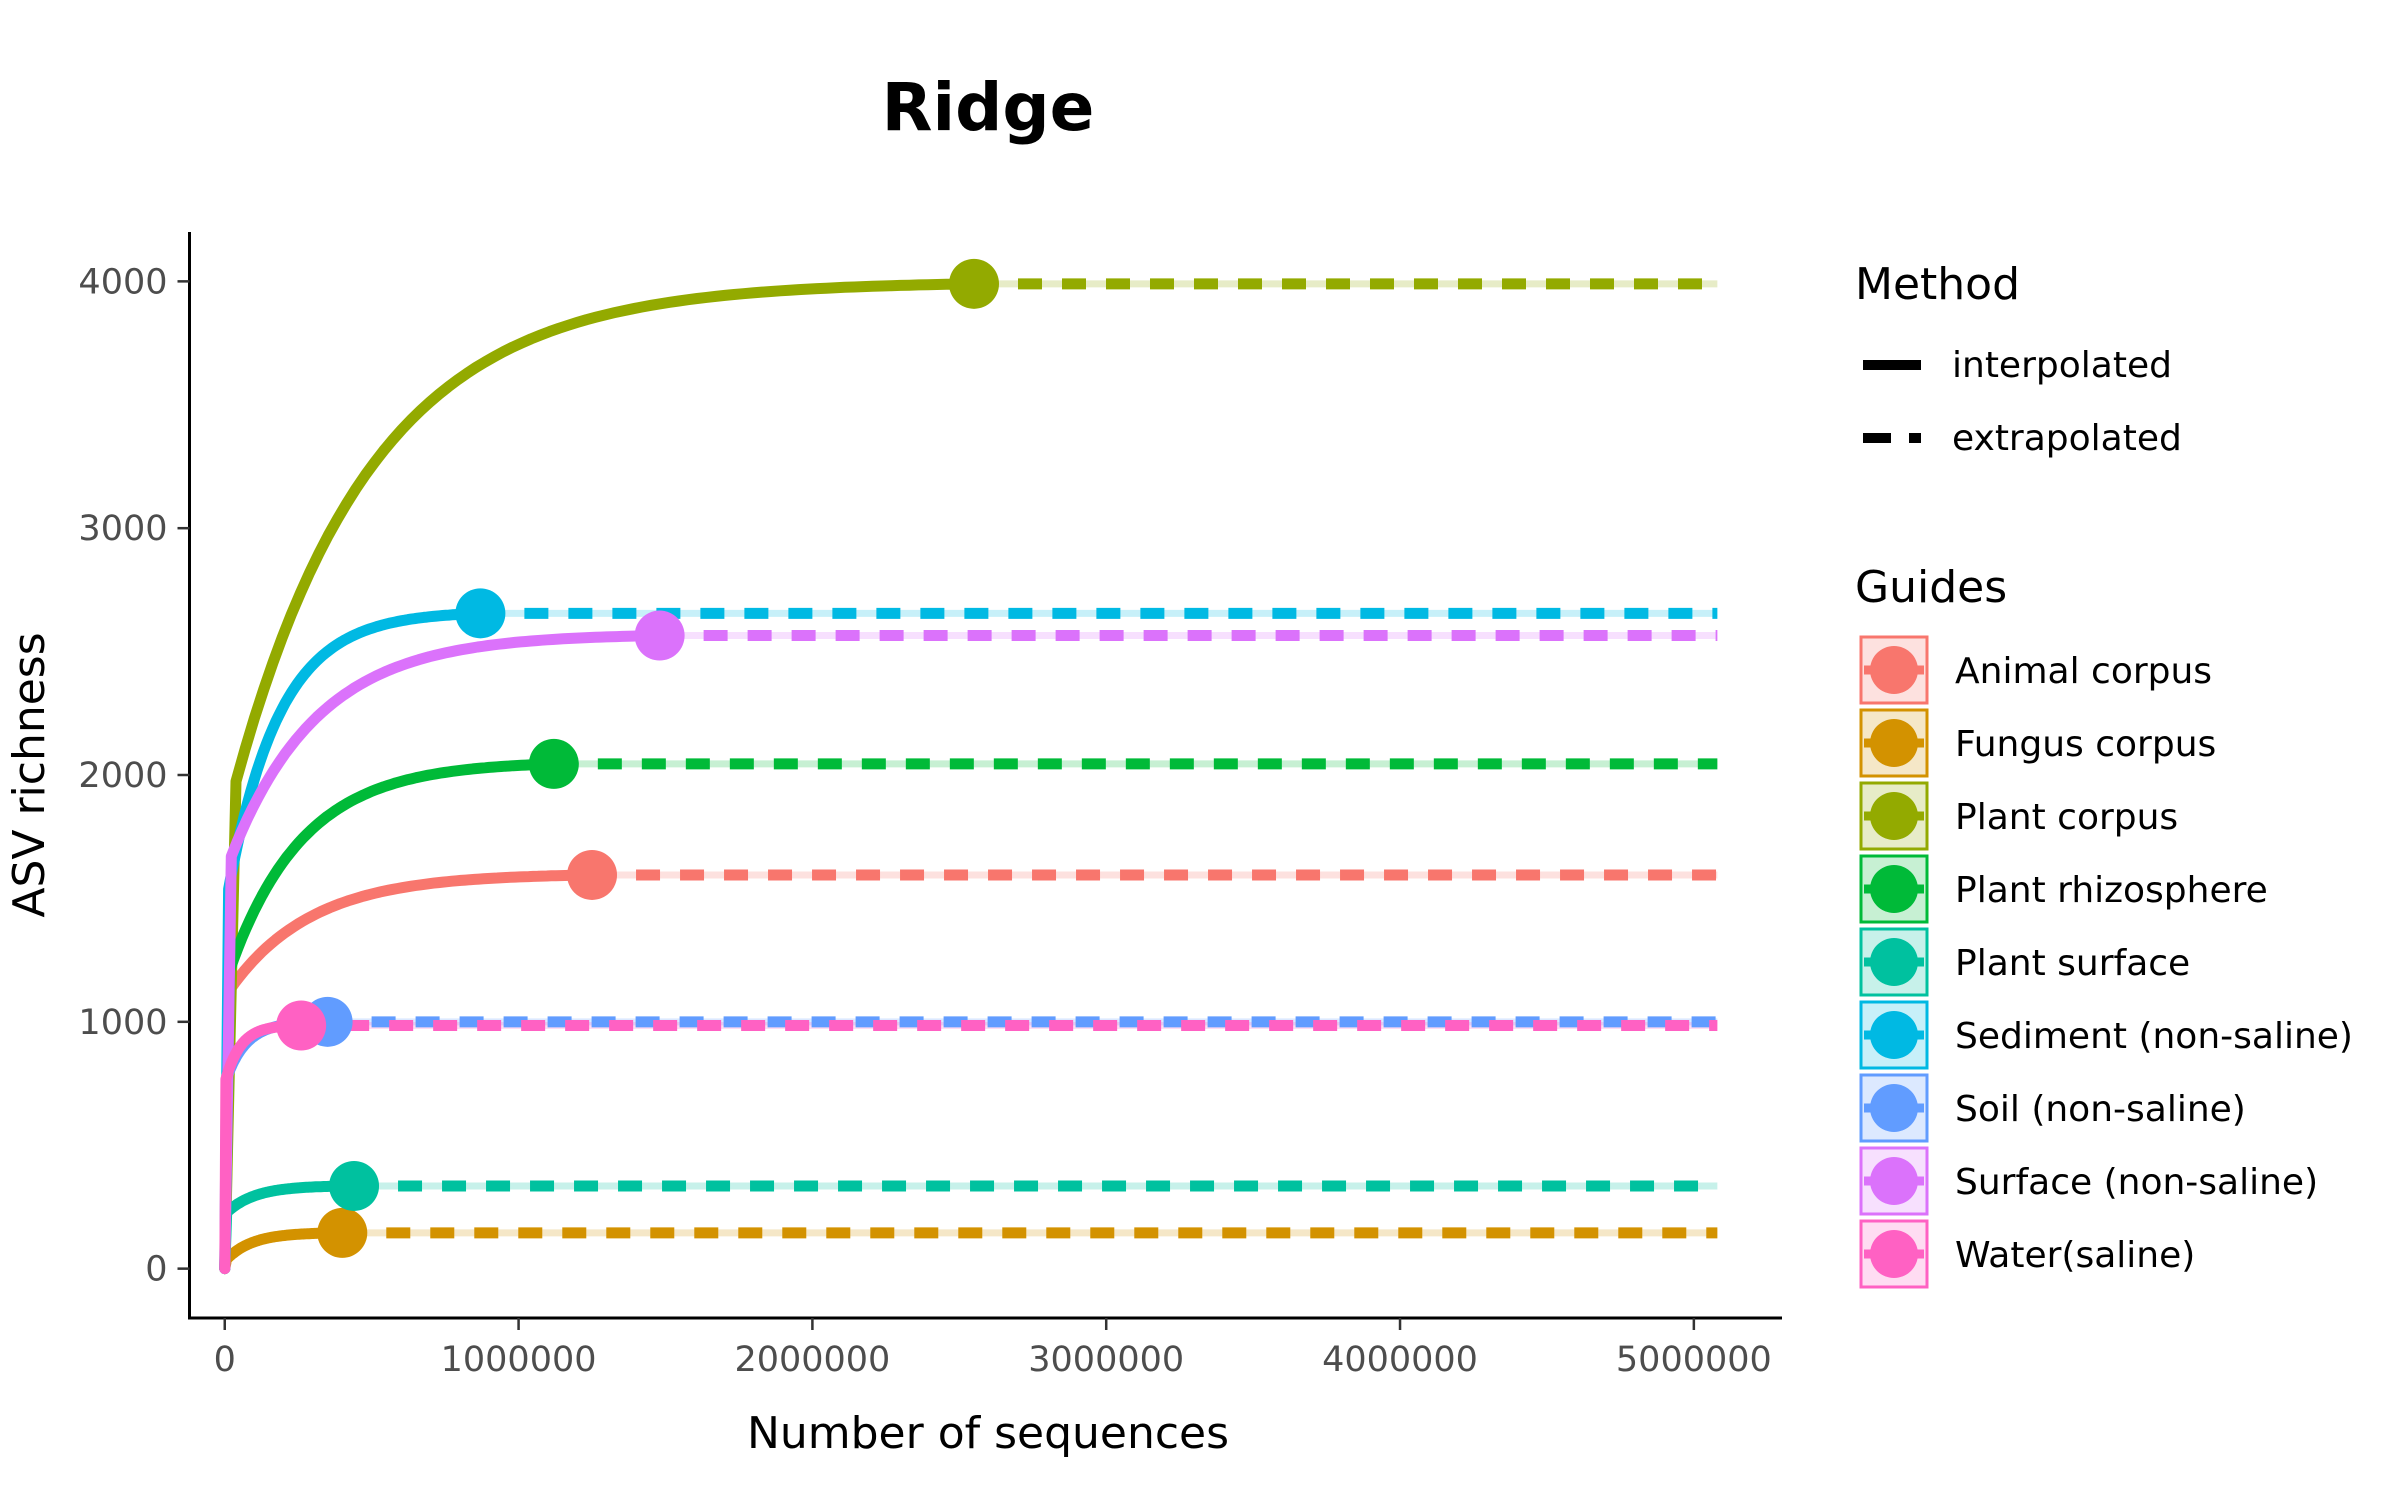  Describe the element at coordinates (342, 1232) in the screenshot. I see `observed-point-fungus-corpus` at that location.